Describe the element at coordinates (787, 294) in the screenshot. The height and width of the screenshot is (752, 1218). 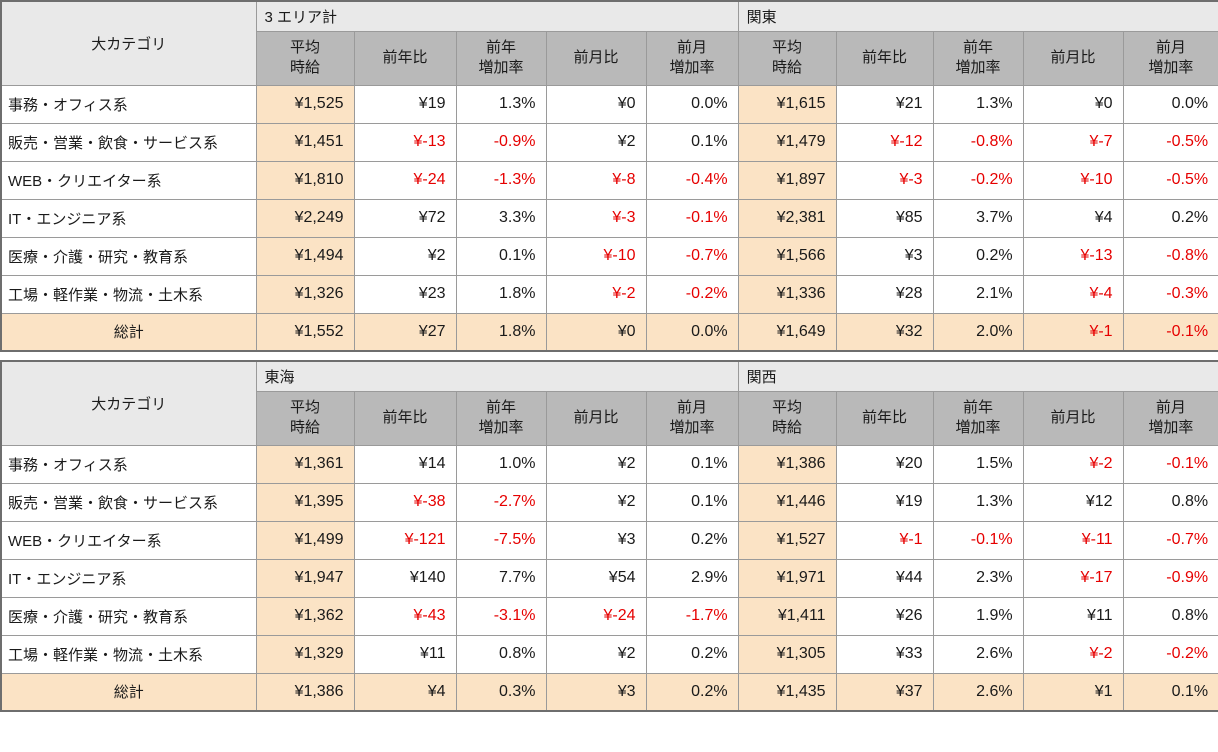
I see `average-wage-cell: ¥1,336` at that location.